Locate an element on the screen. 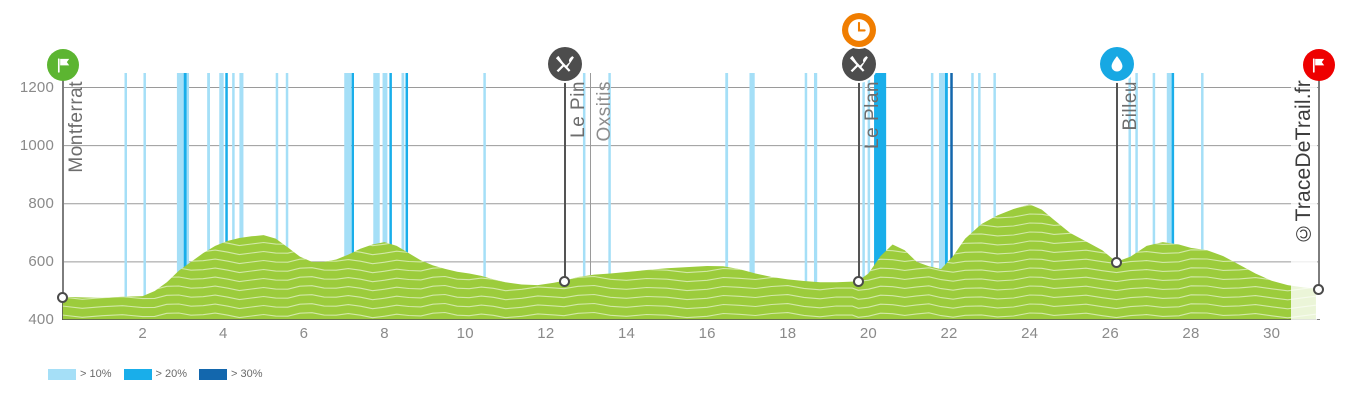 The image size is (1350, 400). poi-label: Le Pin is located at coordinates (578, 109).